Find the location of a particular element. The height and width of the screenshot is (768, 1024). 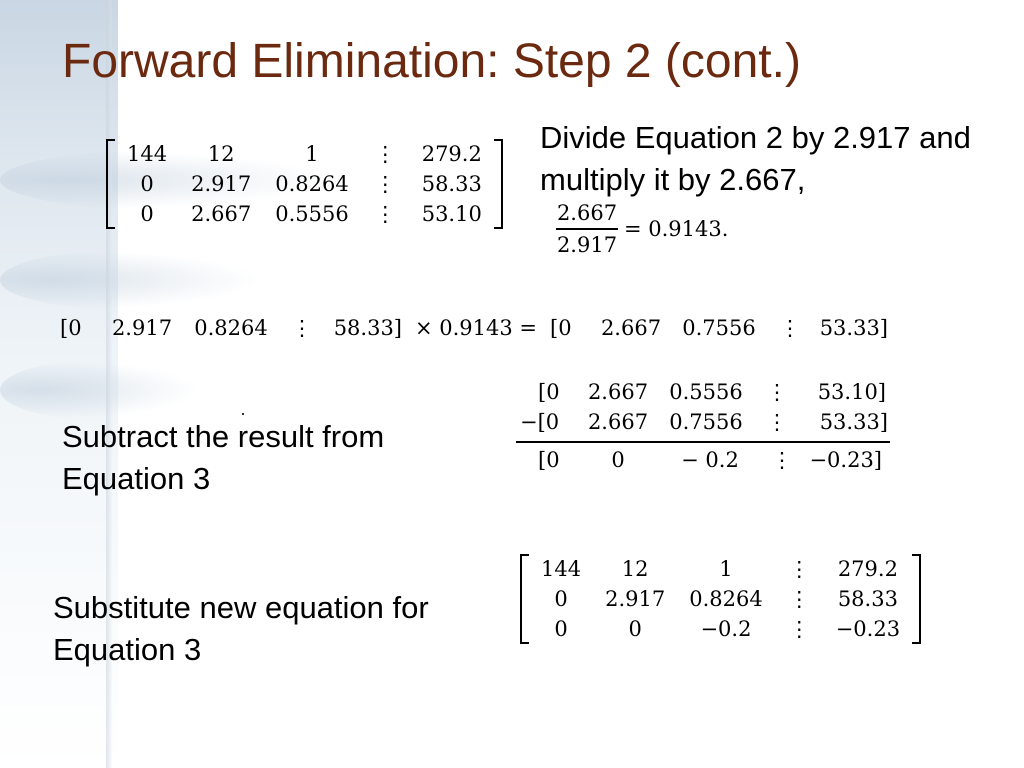

subtraction-row-1: [0 2.667 0.5556 ⋮ 53.10] is located at coordinates (712, 392).